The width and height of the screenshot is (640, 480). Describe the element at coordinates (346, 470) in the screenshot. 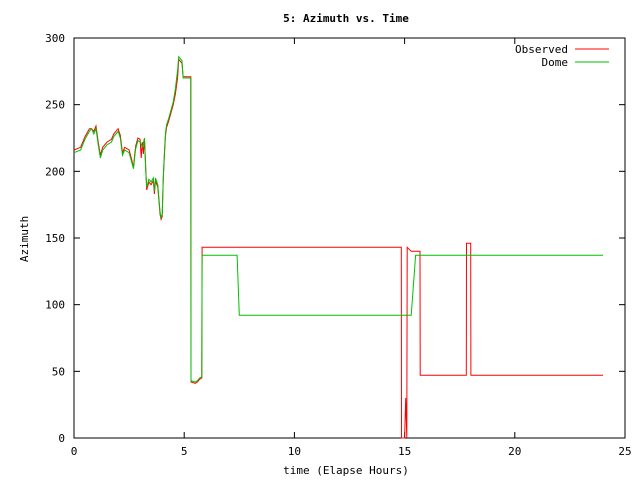

I see `x-axis-label: time (Elapse Hours)` at that location.